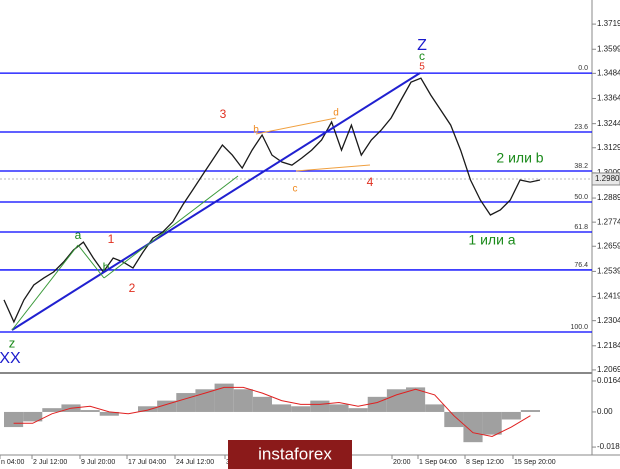  What do you see at coordinates (223, 114) in the screenshot?
I see `wave-label: 3` at bounding box center [223, 114].